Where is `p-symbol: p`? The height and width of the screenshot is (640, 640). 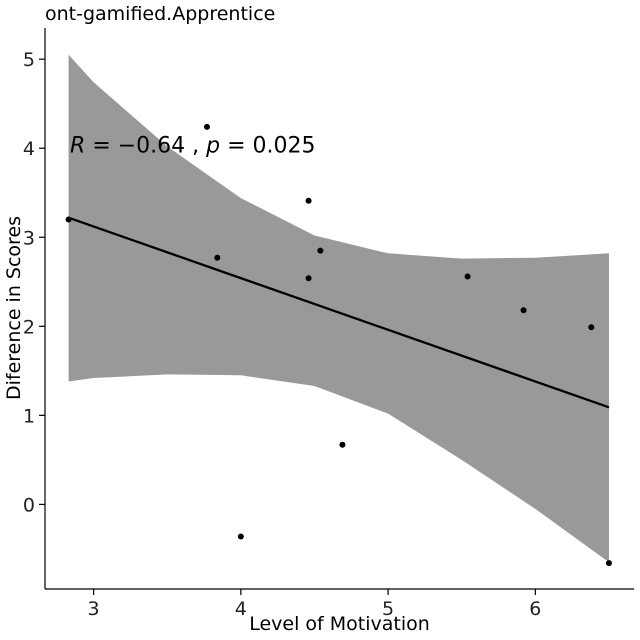 p-symbol: p is located at coordinates (212, 146).